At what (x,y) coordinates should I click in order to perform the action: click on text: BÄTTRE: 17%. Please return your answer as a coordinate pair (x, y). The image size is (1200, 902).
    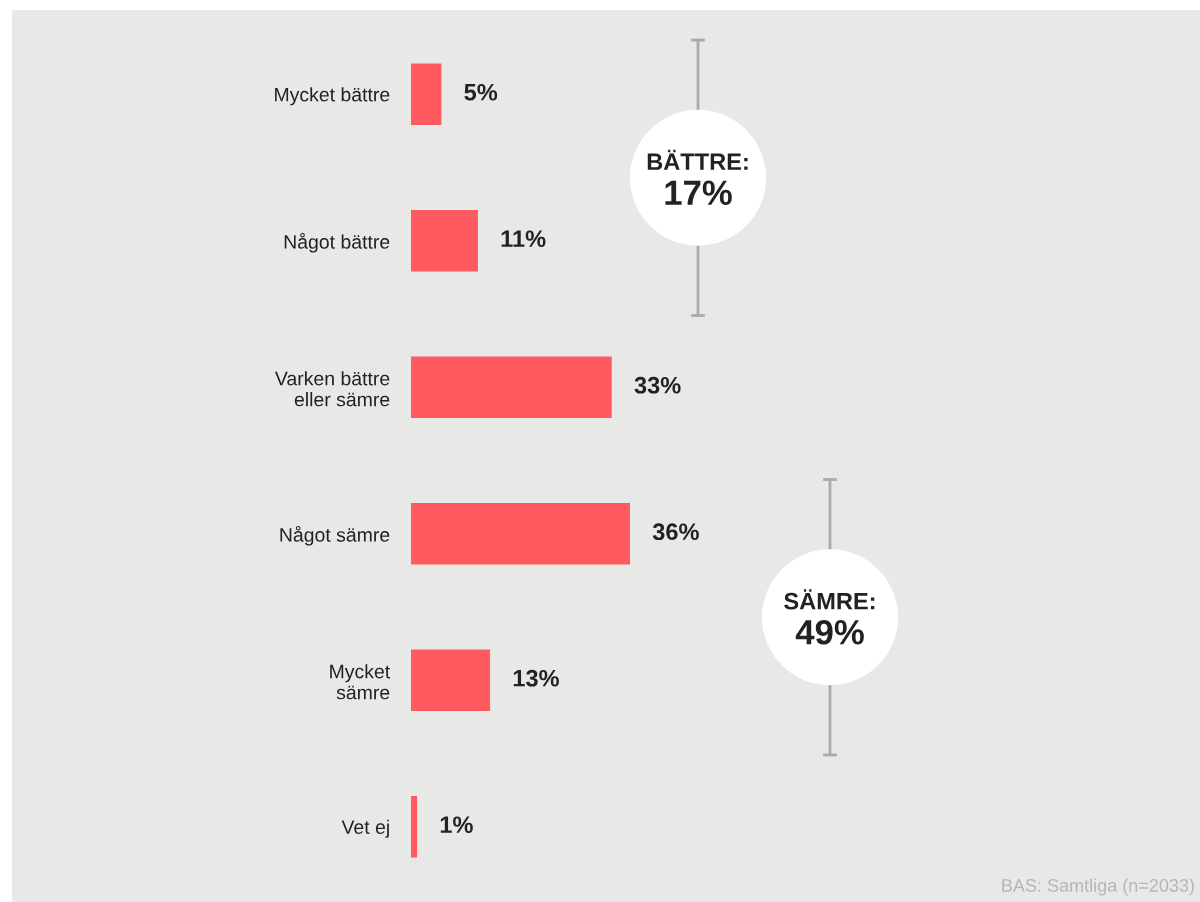
    Looking at the image, I should click on (697, 177).